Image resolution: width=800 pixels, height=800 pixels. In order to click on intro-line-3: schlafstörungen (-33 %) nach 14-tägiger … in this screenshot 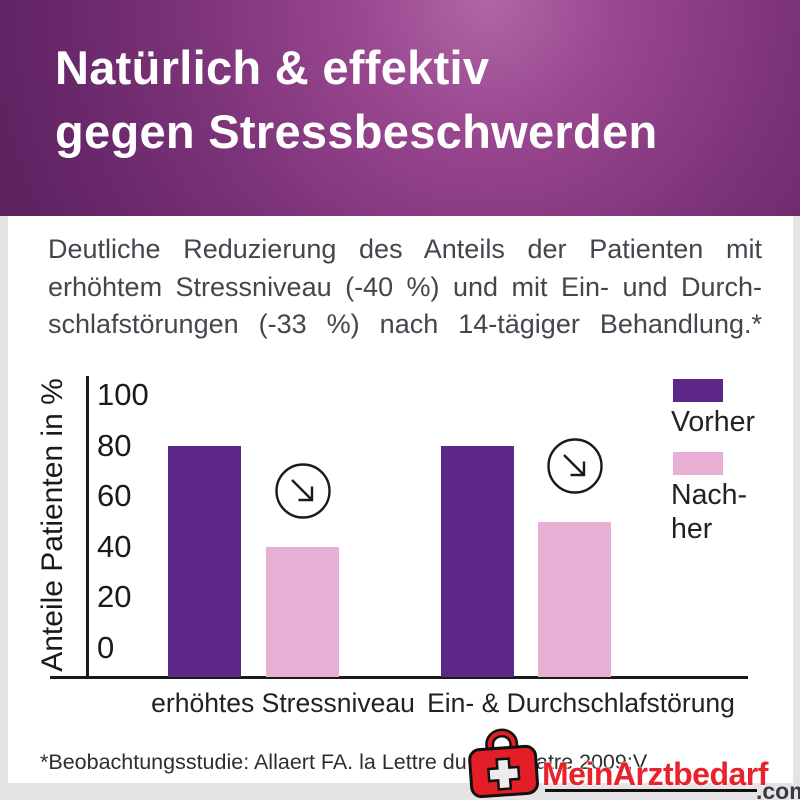, I will do `click(405, 324)`.